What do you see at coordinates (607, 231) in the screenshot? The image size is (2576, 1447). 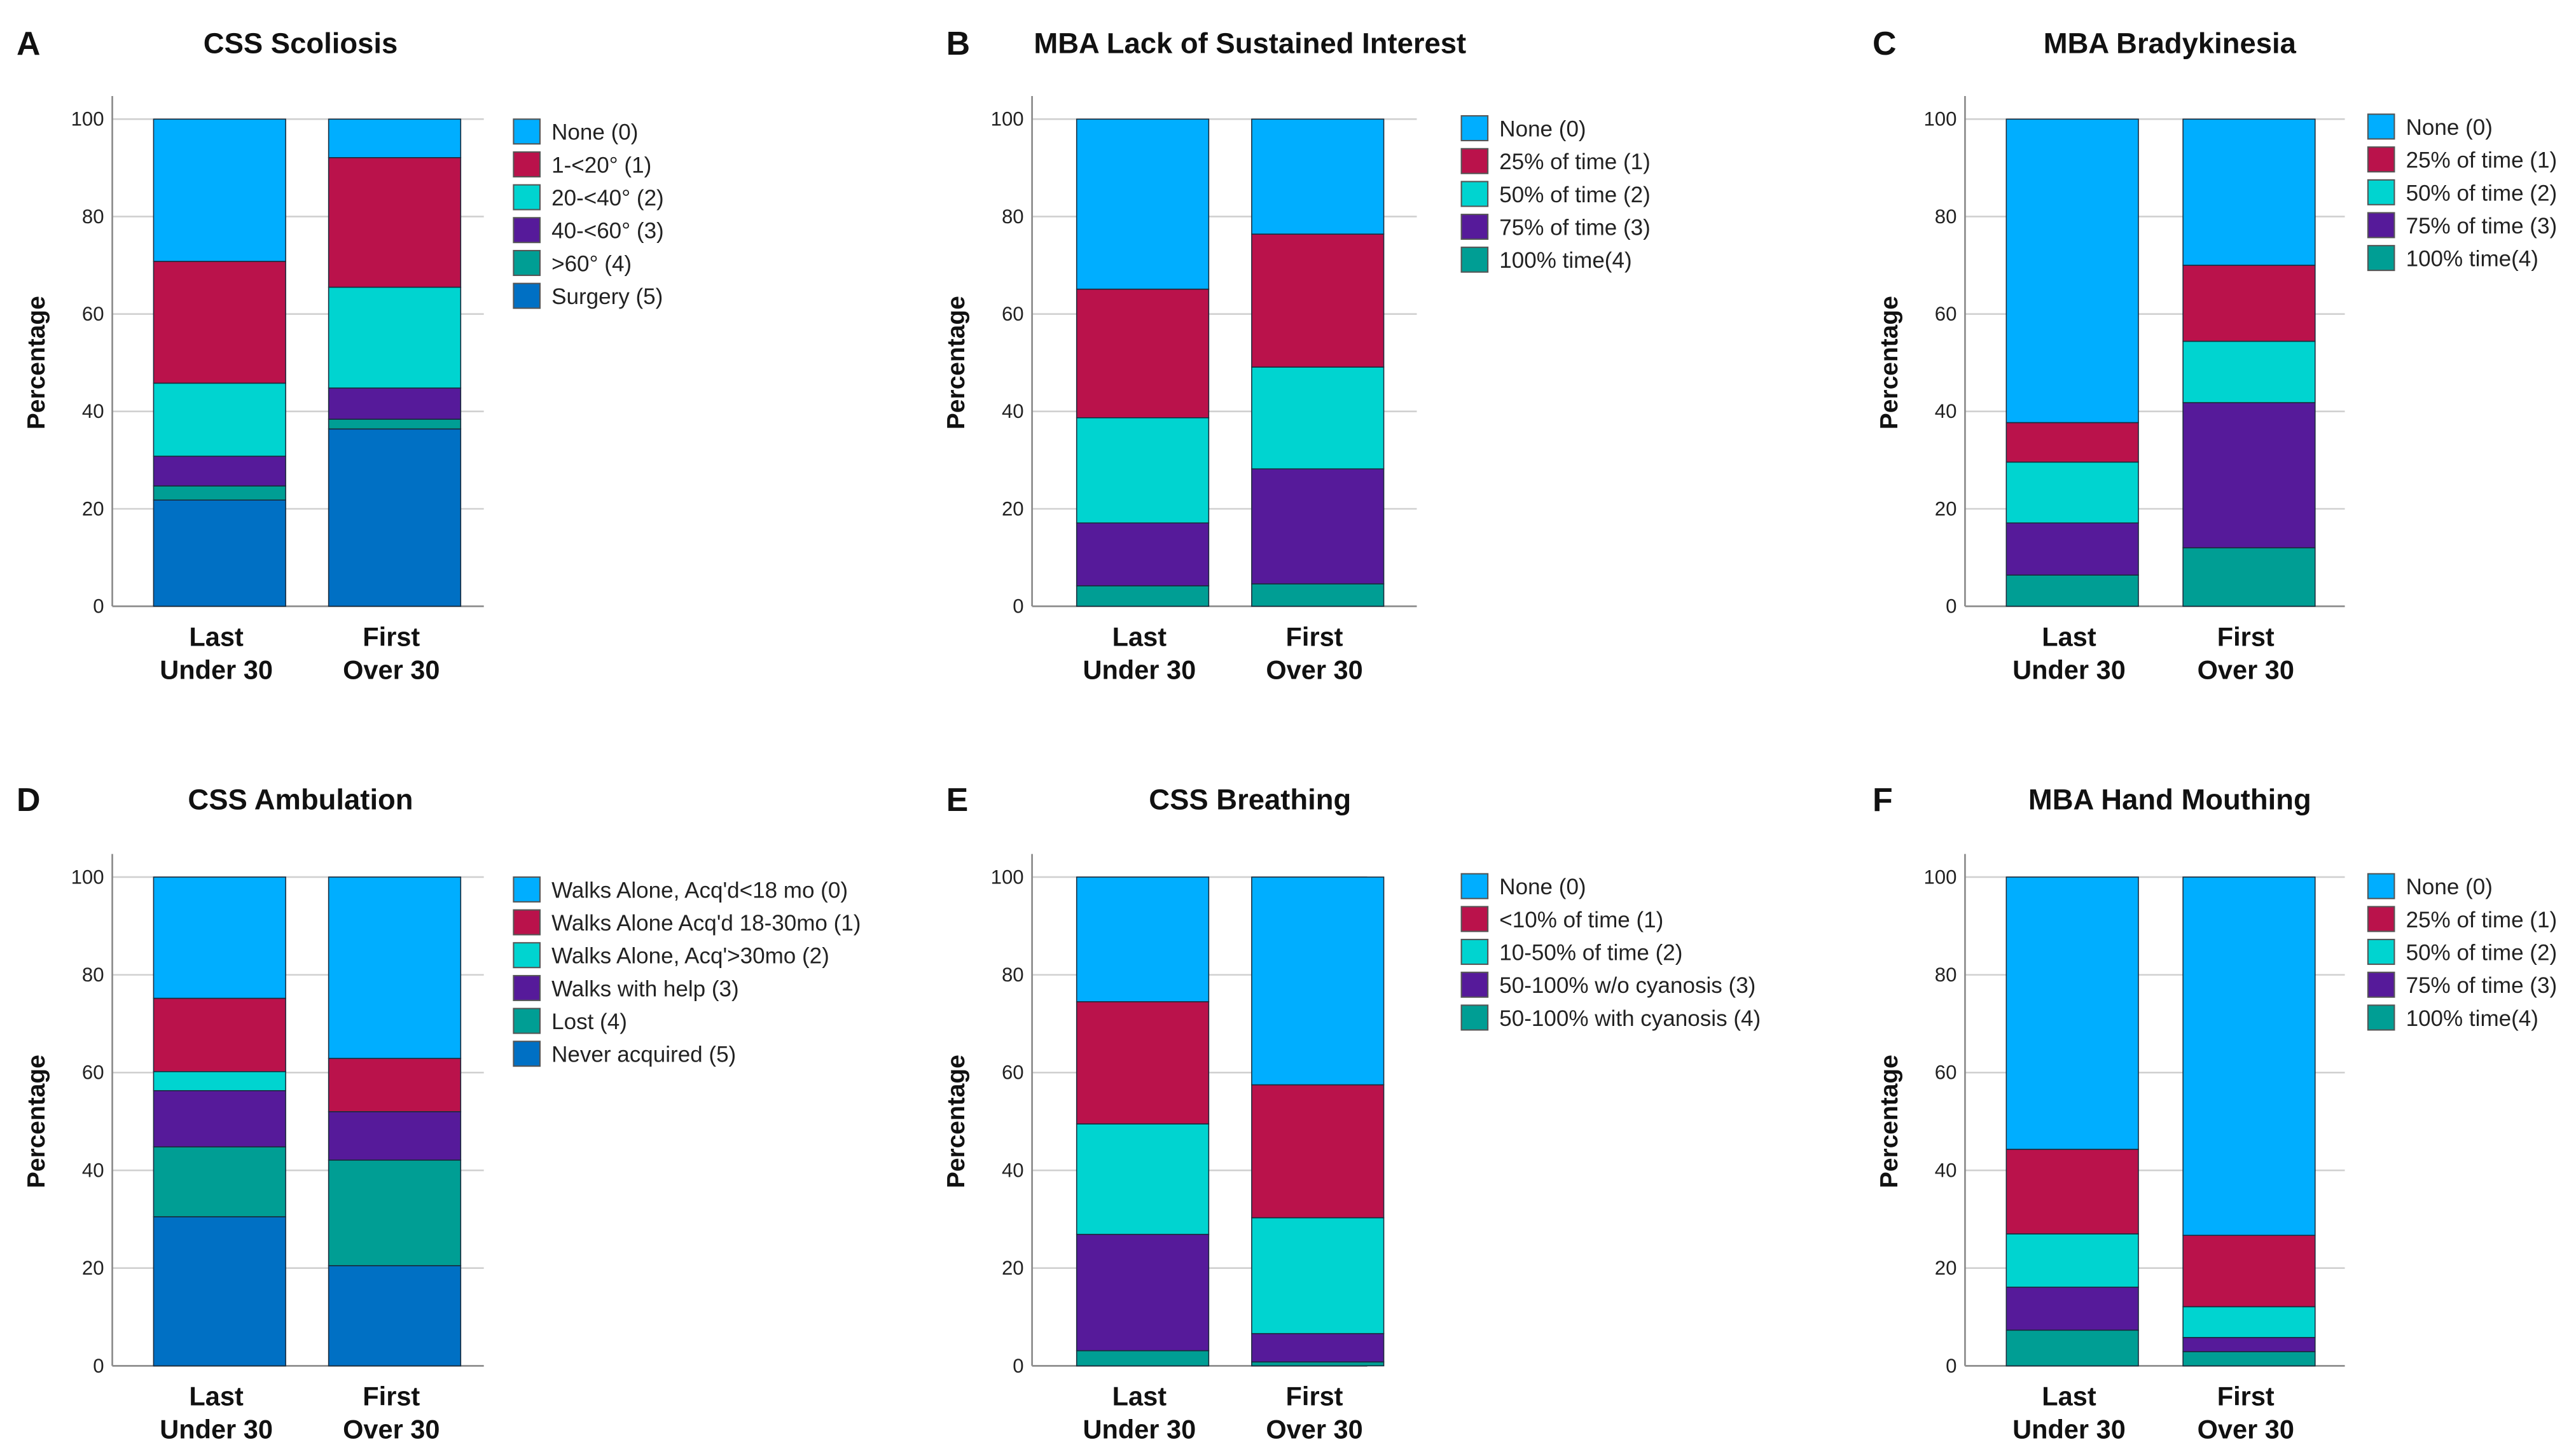 I see `legend-label: 40-<60° (3)` at bounding box center [607, 231].